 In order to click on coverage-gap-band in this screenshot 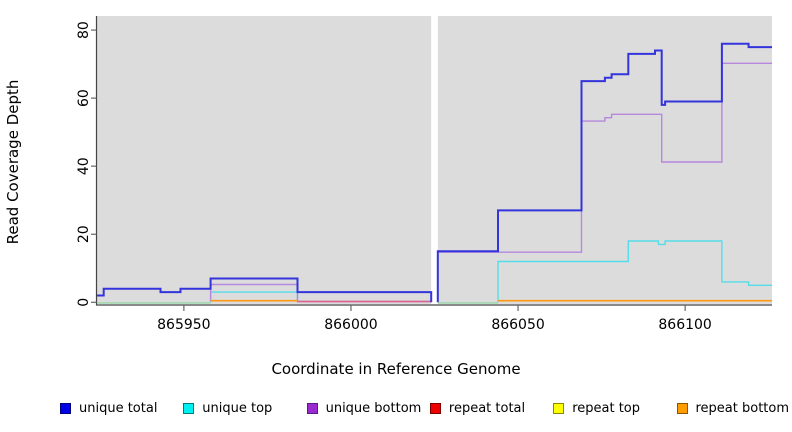, I will do `click(434, 160)`.